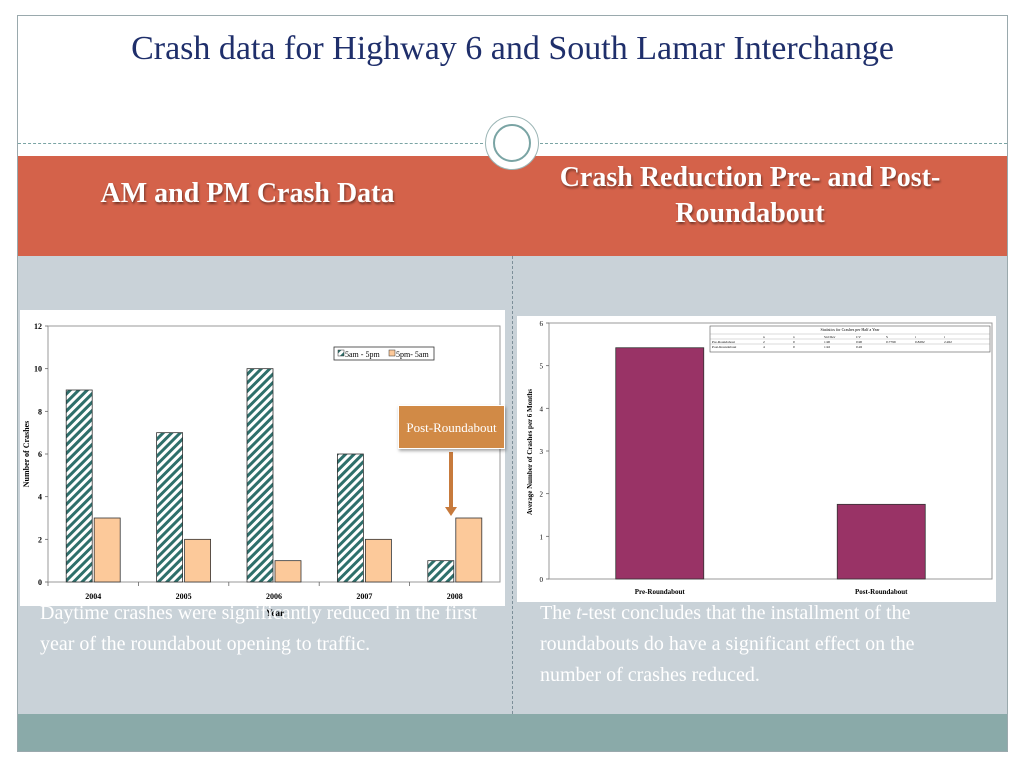 Image resolution: width=1024 pixels, height=768 pixels. What do you see at coordinates (859, 342) in the screenshot?
I see `inset-table-cell: 0.90` at bounding box center [859, 342].